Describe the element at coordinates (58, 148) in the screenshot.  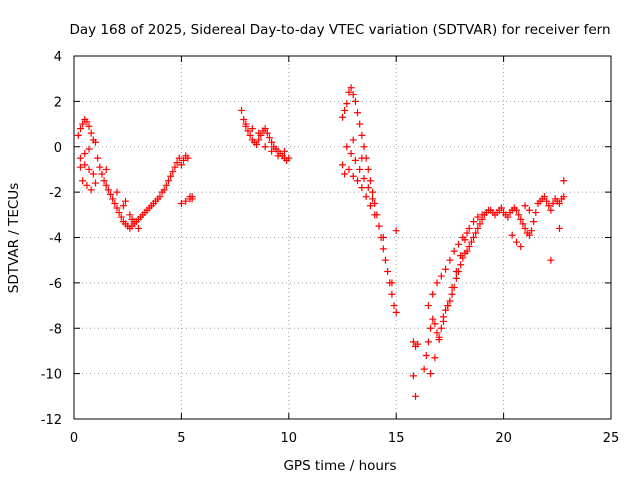
I see `y-tick-label: 0` at that location.